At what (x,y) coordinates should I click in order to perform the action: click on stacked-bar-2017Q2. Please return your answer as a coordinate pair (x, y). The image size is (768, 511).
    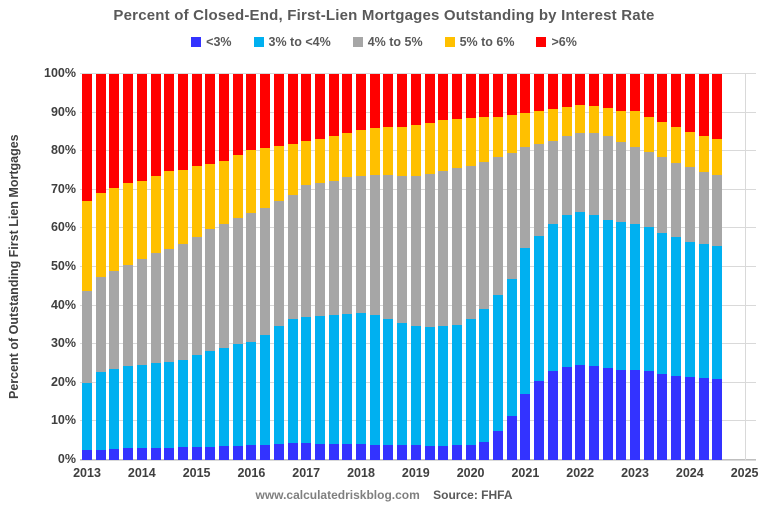
    Looking at the image, I should click on (319, 267).